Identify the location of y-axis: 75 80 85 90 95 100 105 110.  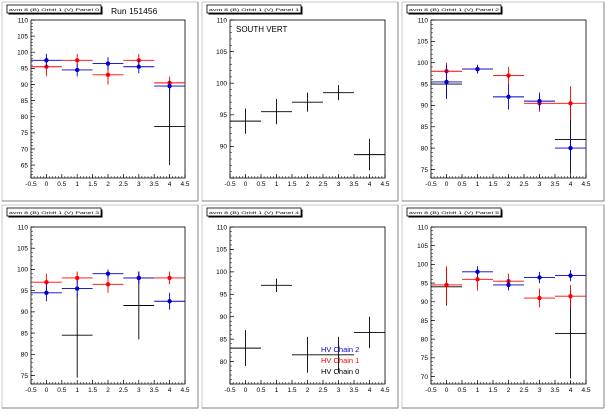
(26, 304).